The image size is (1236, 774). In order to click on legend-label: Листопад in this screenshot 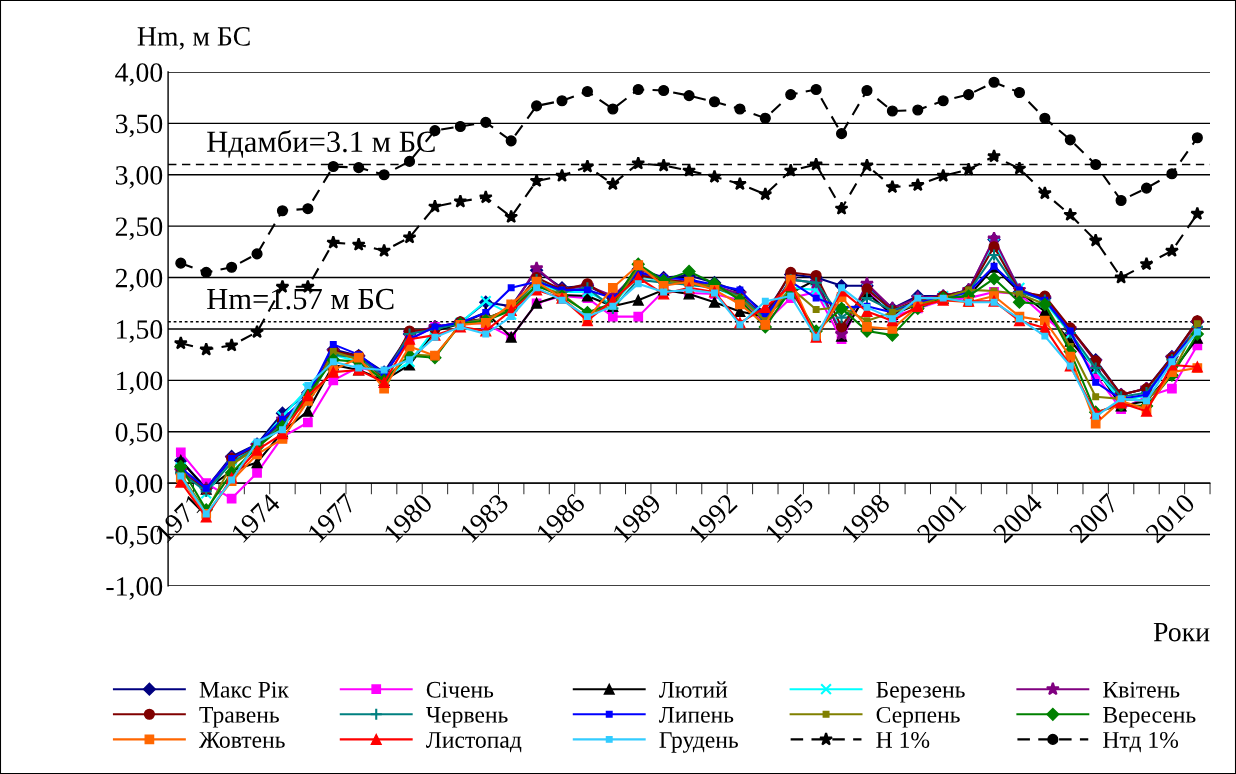, I will do `click(474, 742)`.